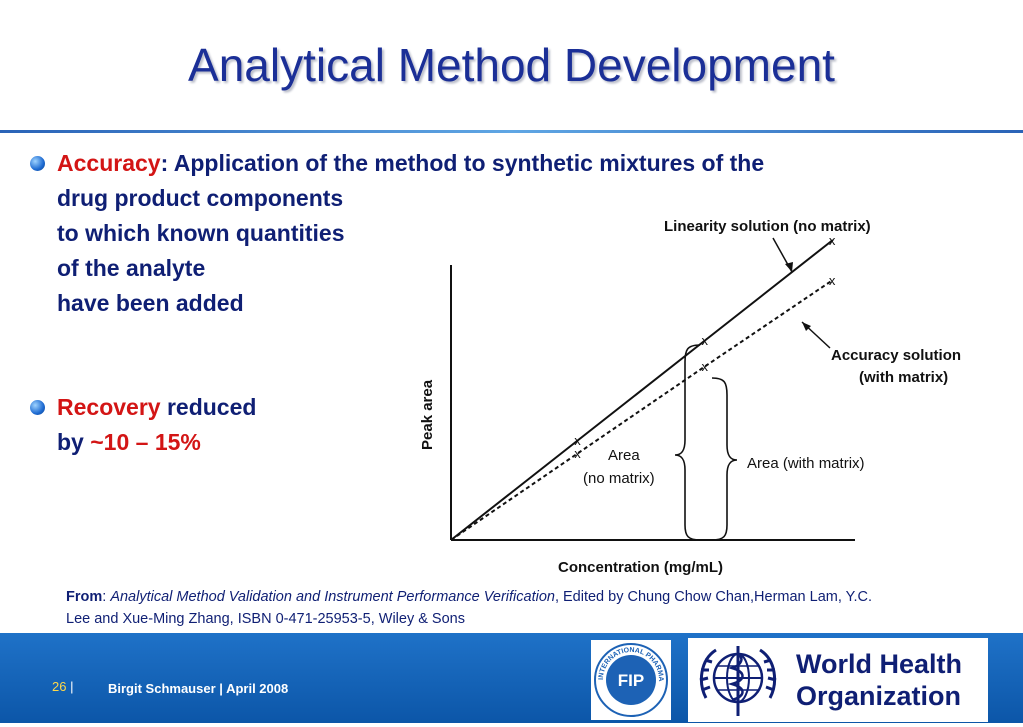 The image size is (1023, 727). What do you see at coordinates (640, 567) in the screenshot?
I see `x-axis-label: Concentration (mg/mL)` at bounding box center [640, 567].